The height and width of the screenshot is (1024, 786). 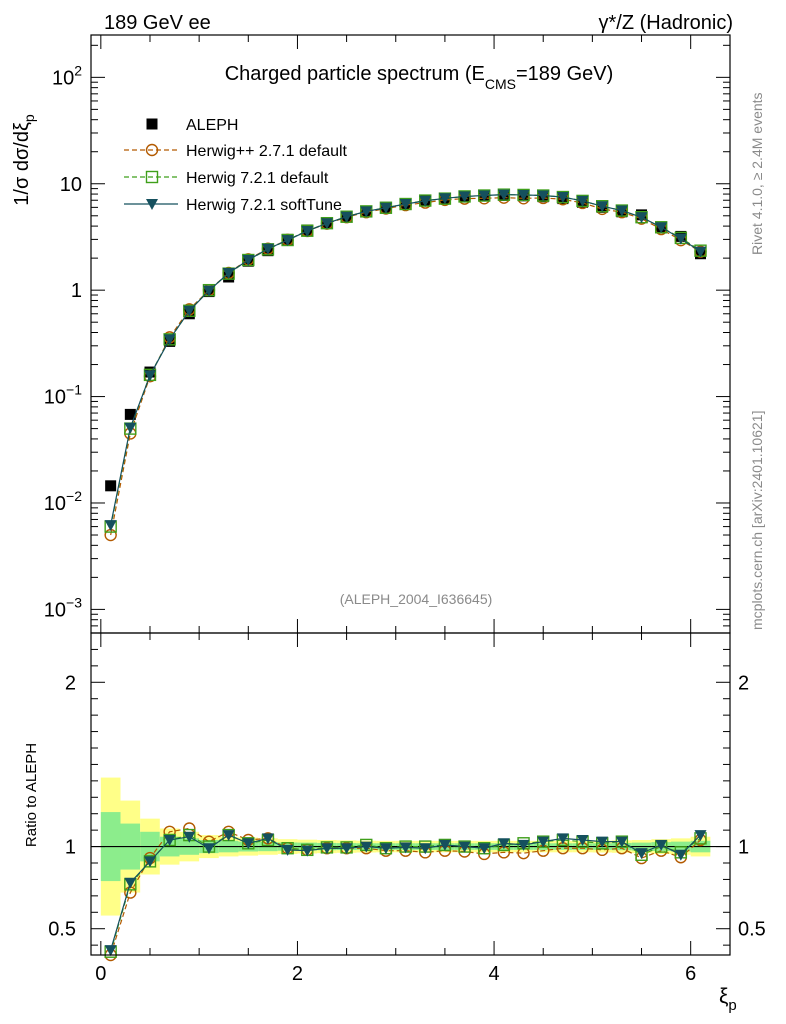 I want to click on ratio-ylabel: Ratio to ALEPH, so click(x=31, y=795).